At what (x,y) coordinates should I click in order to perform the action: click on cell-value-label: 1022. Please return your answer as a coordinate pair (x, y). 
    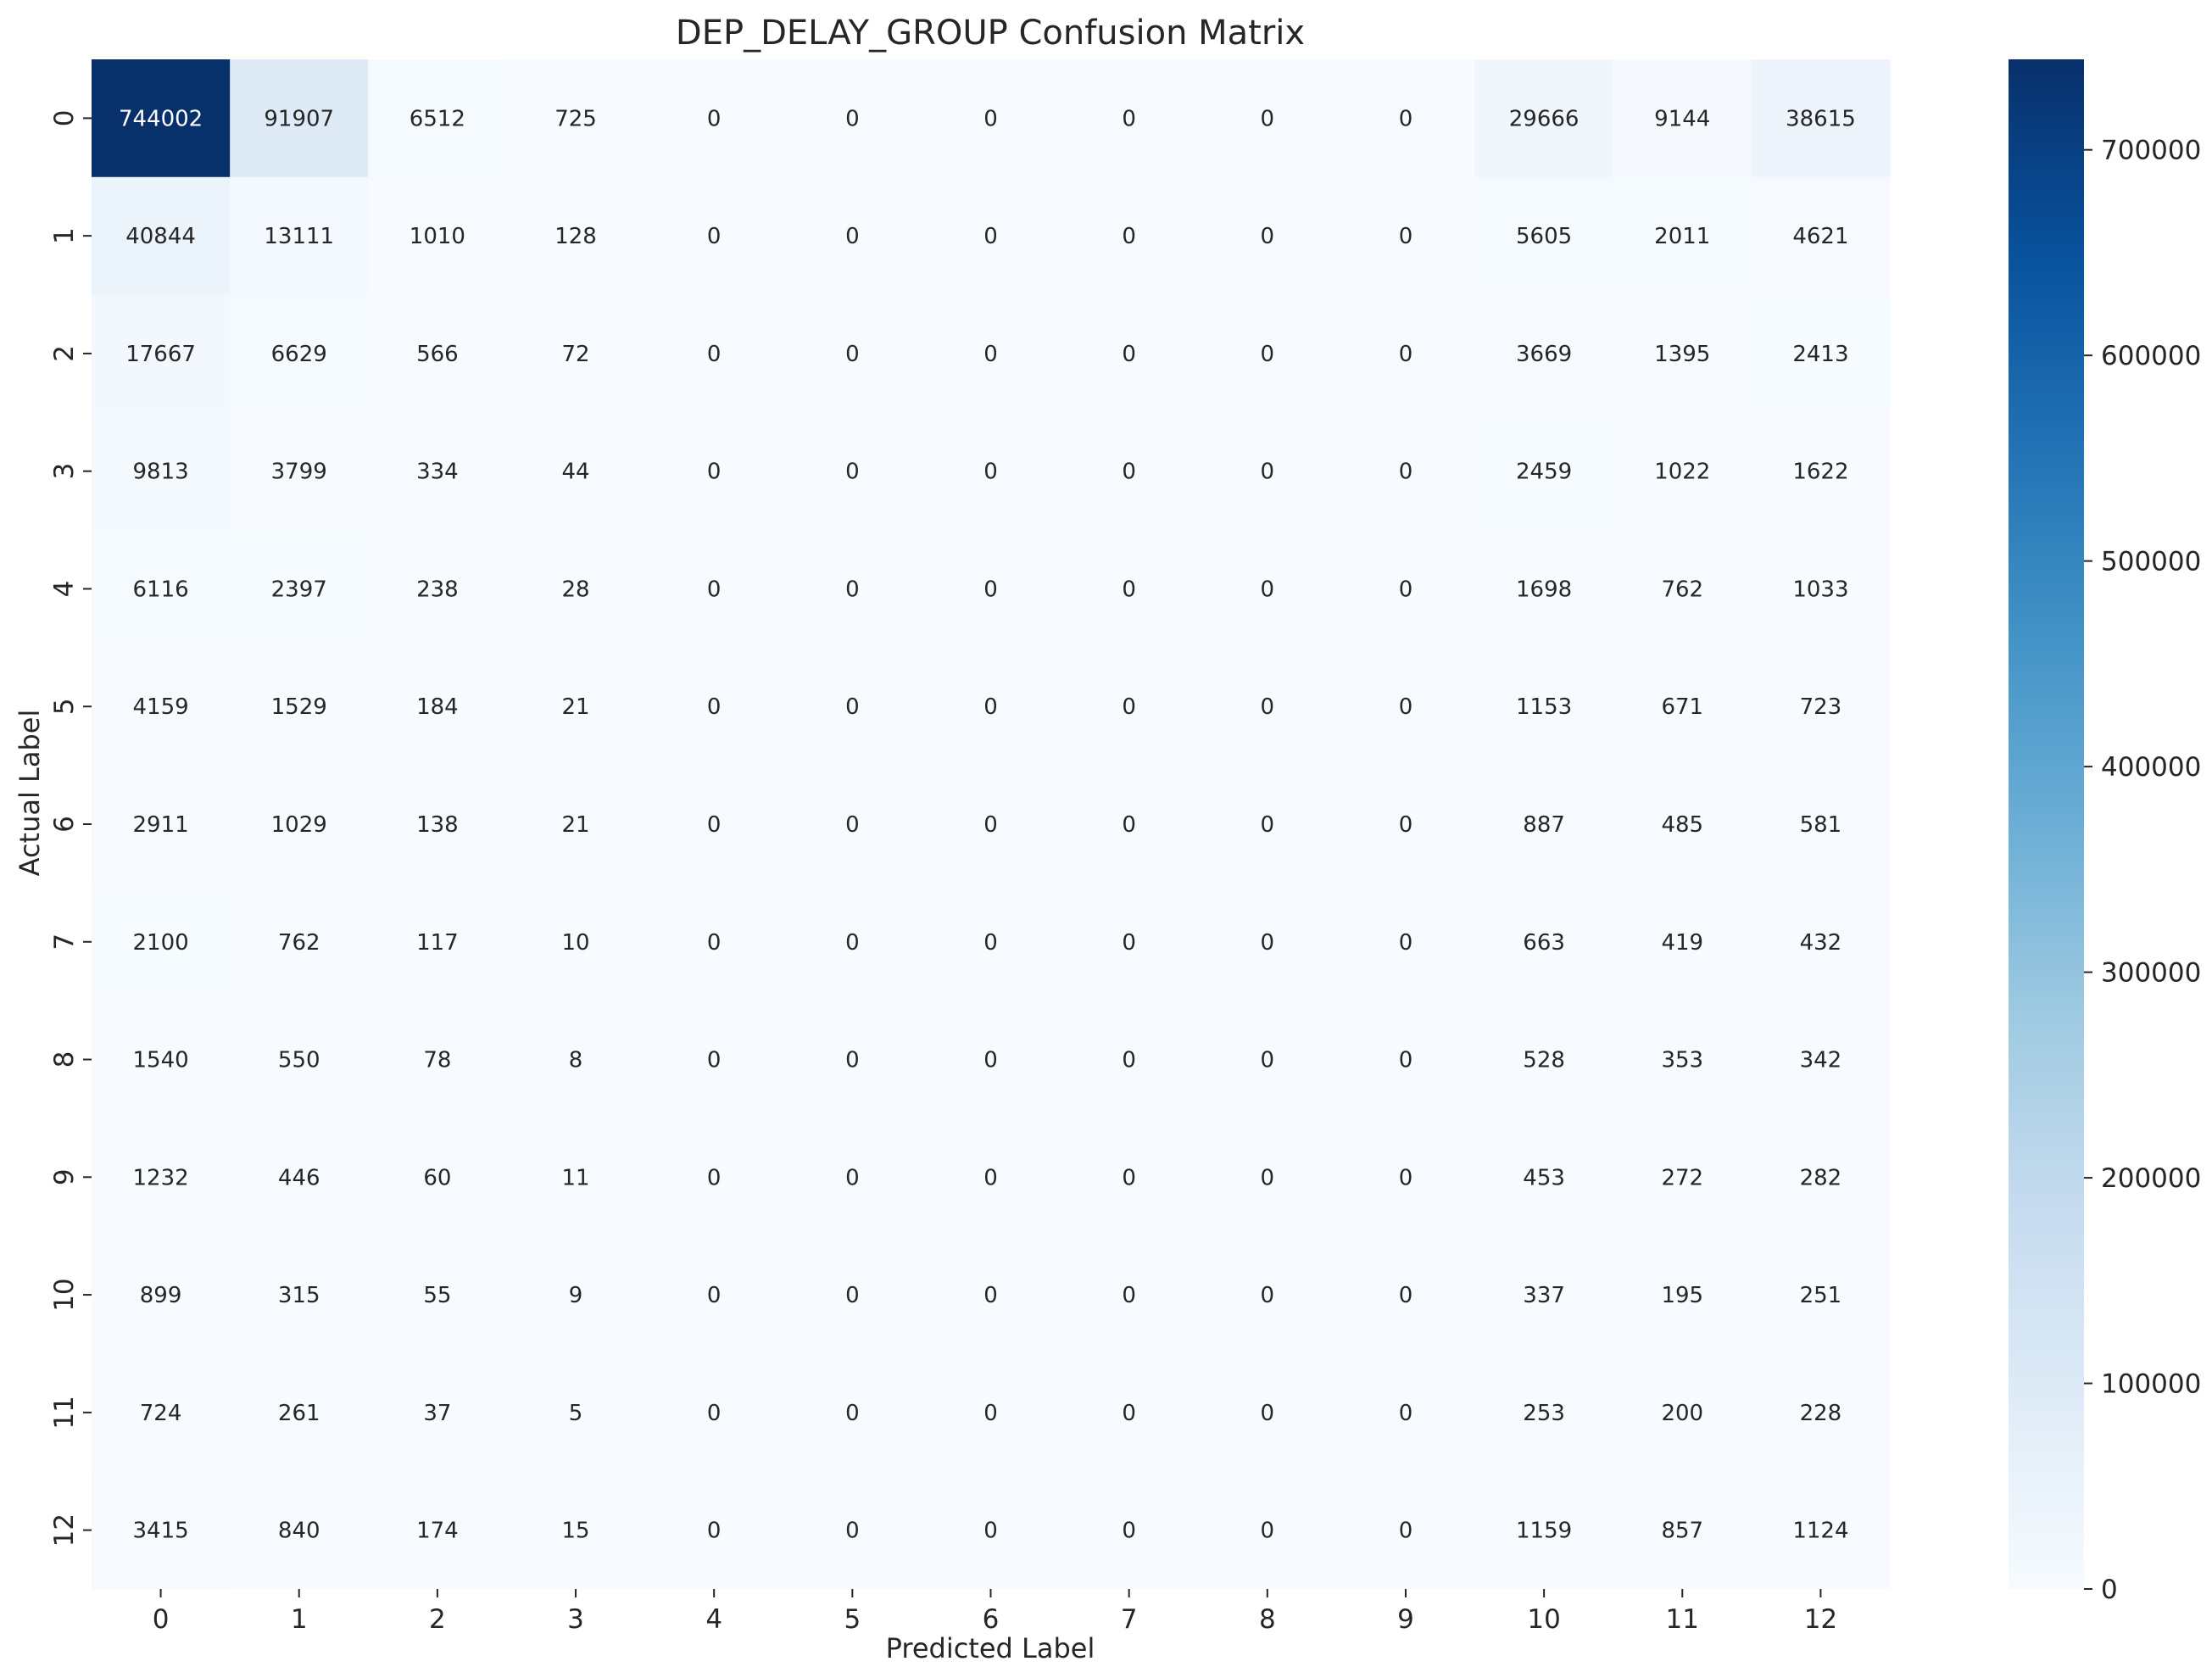
    Looking at the image, I should click on (1682, 472).